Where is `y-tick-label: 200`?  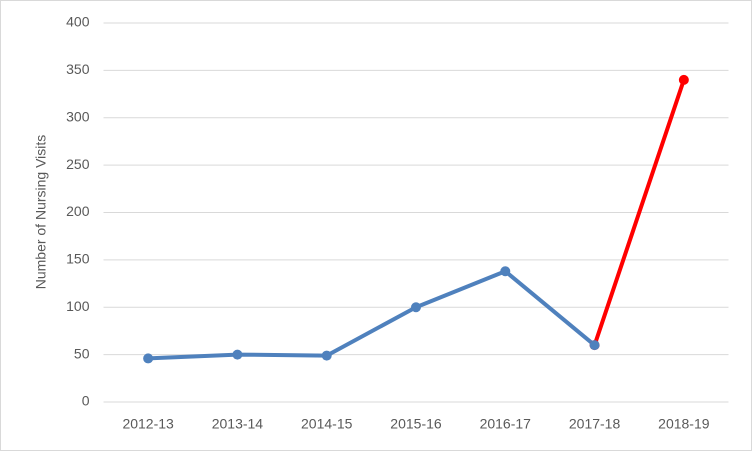
y-tick-label: 200 is located at coordinates (78, 211).